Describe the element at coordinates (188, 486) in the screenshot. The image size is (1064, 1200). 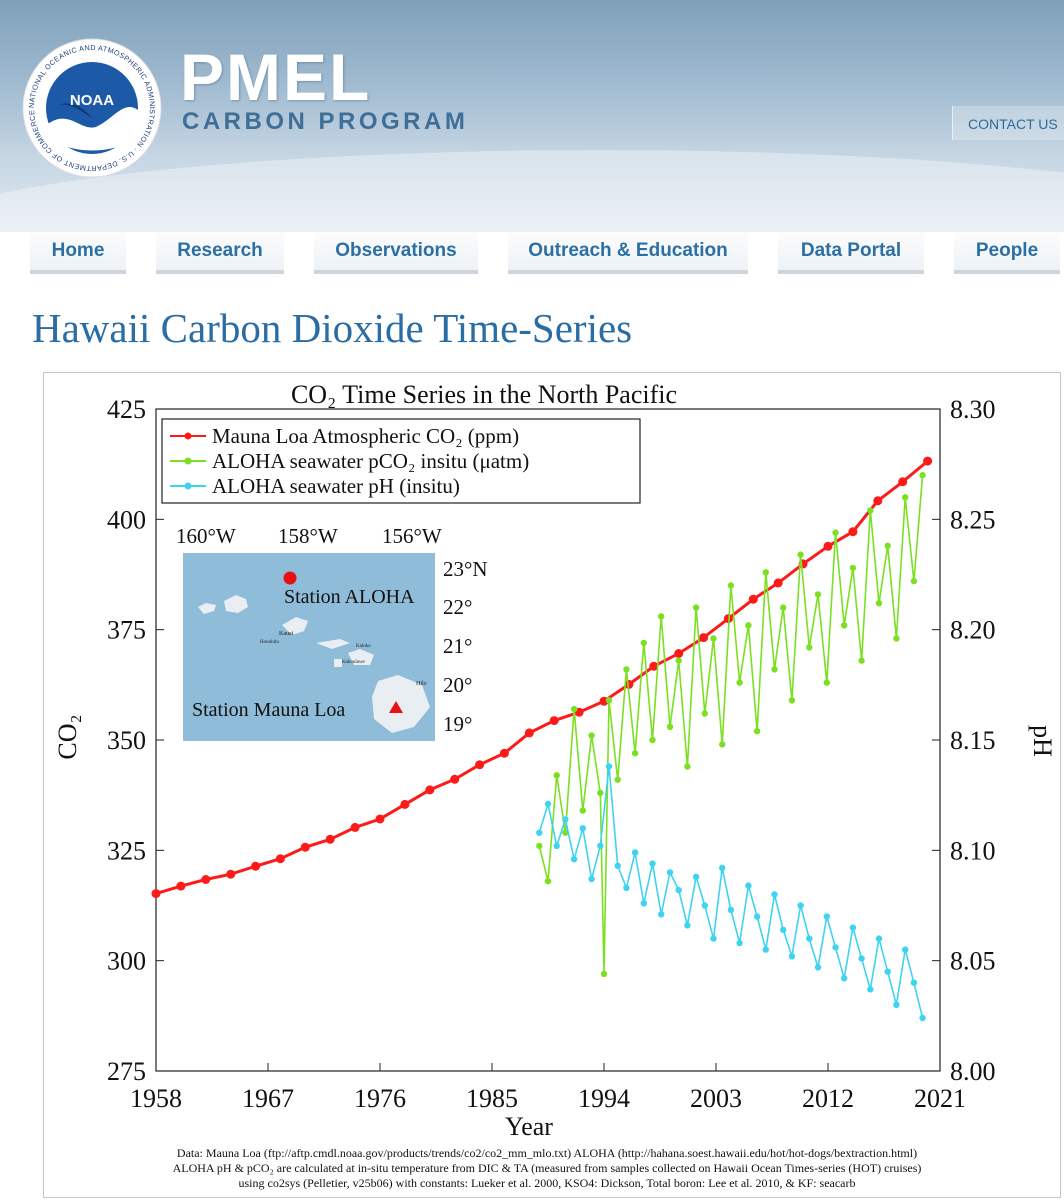
I see `legend-marker-aloha-ph` at that location.